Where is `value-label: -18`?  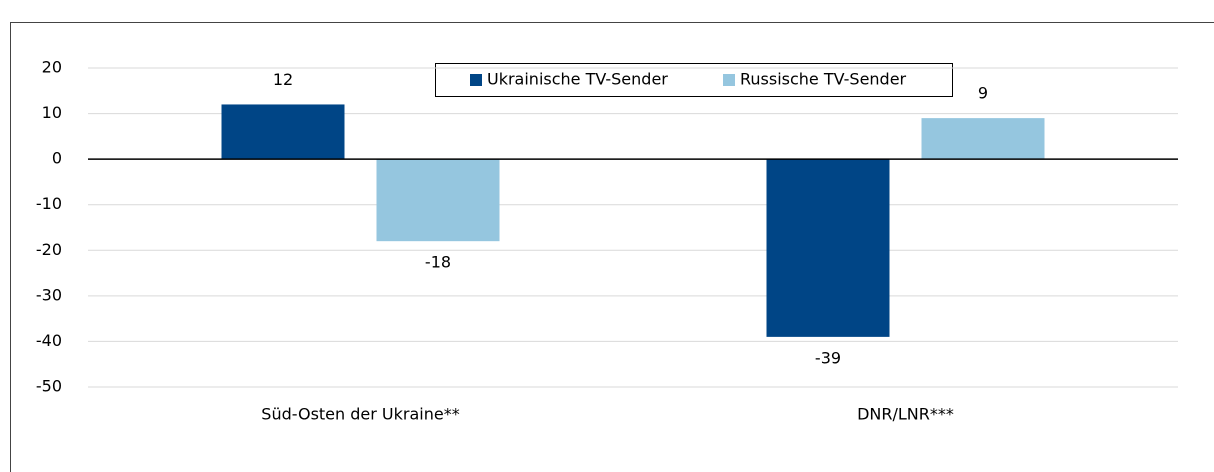 value-label: -18 is located at coordinates (438, 262).